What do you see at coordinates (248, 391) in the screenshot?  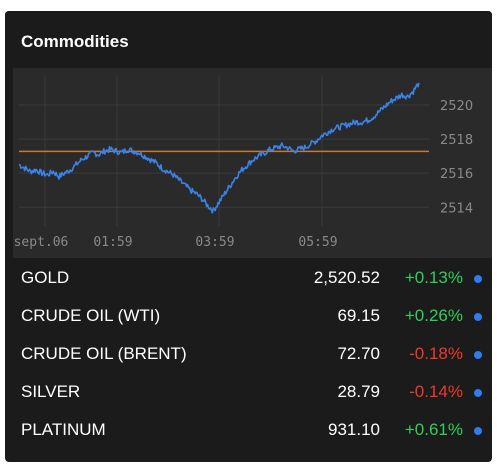 I see `commodity-row-silver: SILVER 28.79 -0.14%` at bounding box center [248, 391].